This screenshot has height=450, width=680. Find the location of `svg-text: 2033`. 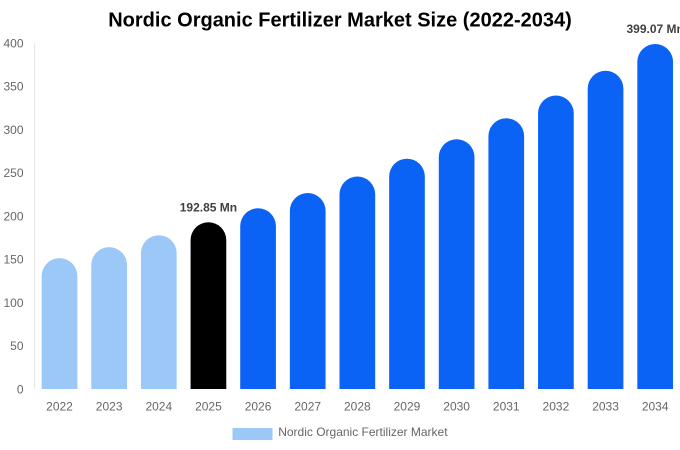

svg-text: 2033 is located at coordinates (605, 407).